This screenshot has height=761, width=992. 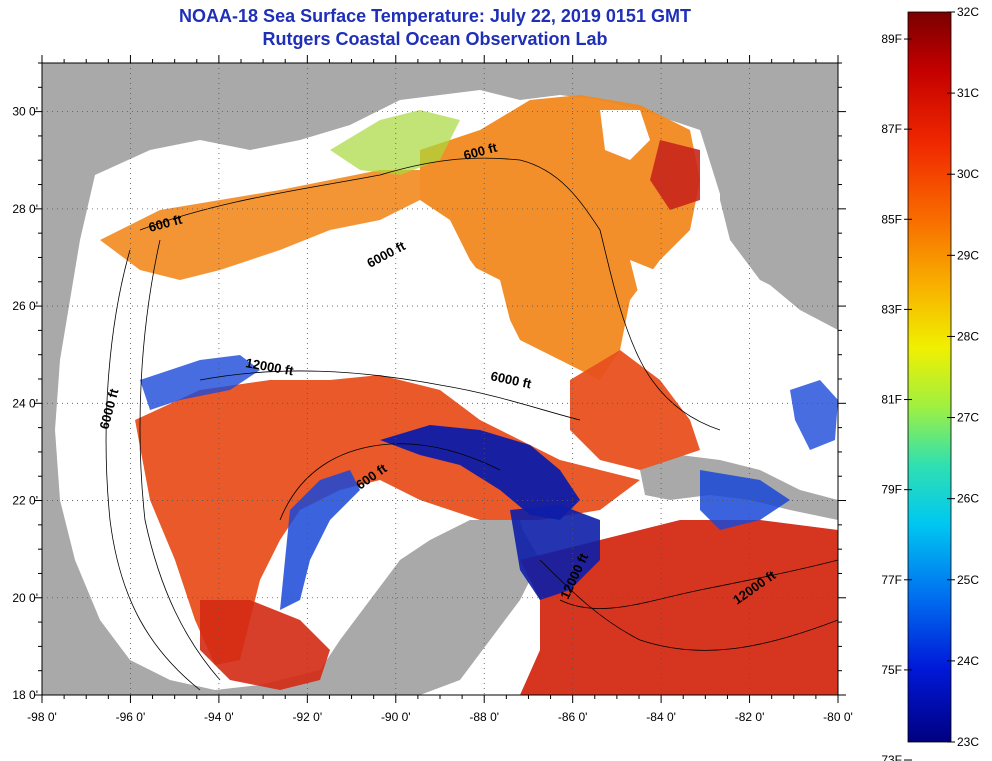 I want to click on florida-land, so click(x=769, y=215).